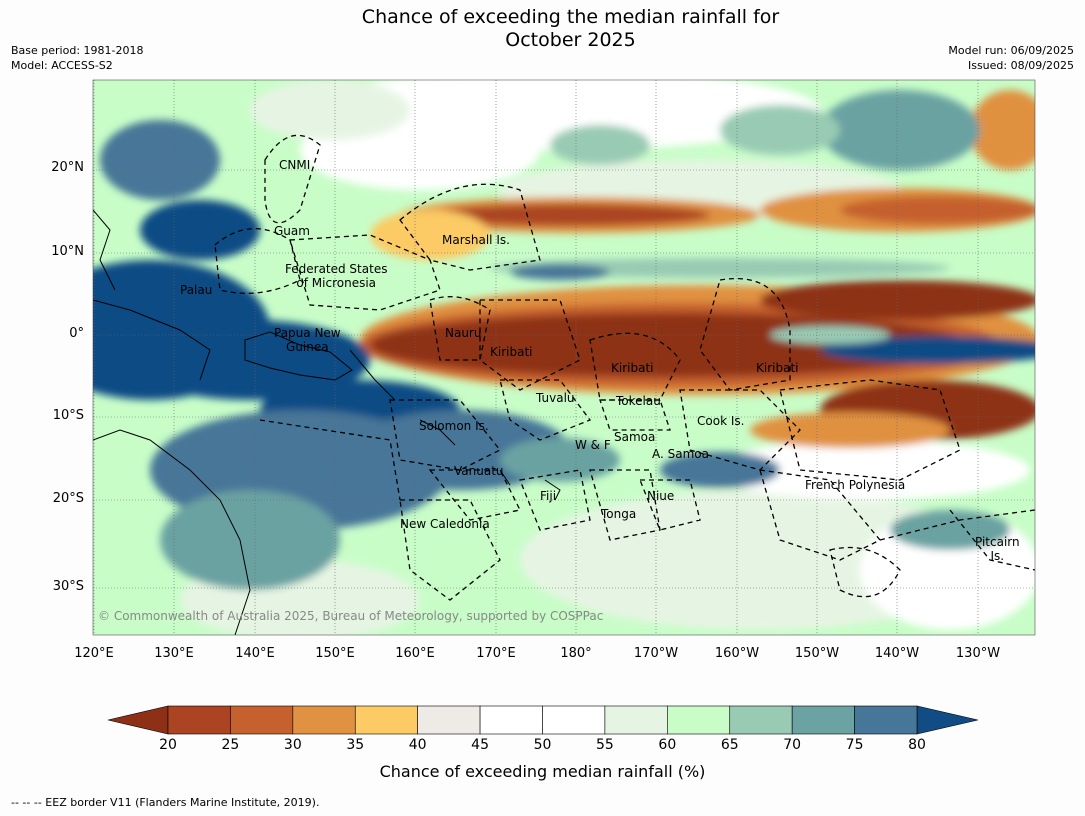  What do you see at coordinates (336, 283) in the screenshot?
I see `place-micronesia-line2: of Micronesia` at bounding box center [336, 283].